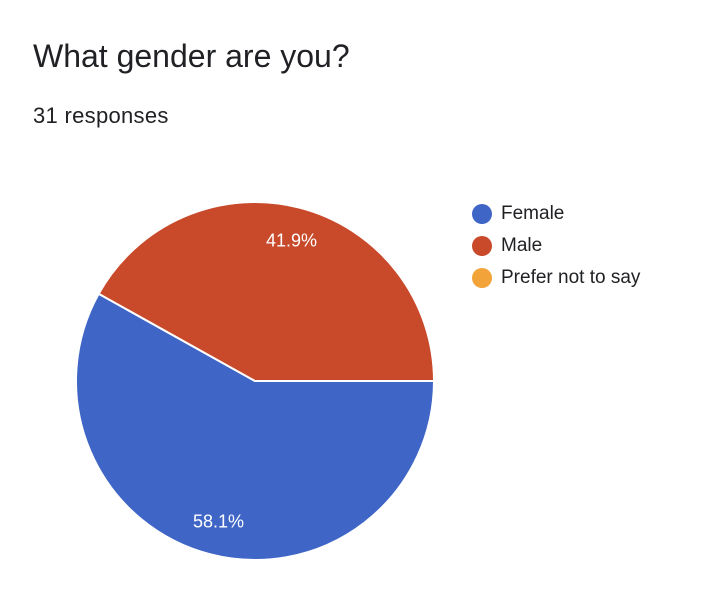 This screenshot has height=616, width=720. What do you see at coordinates (522, 245) in the screenshot?
I see `legend-label: Male` at bounding box center [522, 245].